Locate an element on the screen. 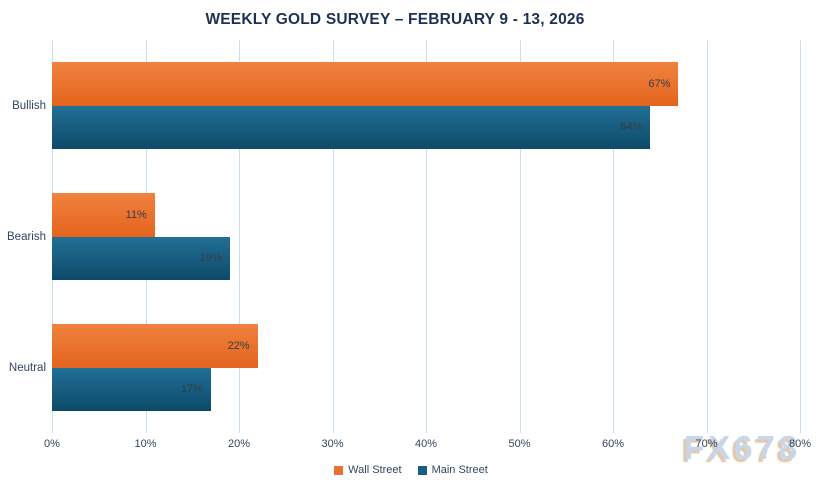 This screenshot has width=822, height=484. xtick-label-30: 30% is located at coordinates (332, 444).